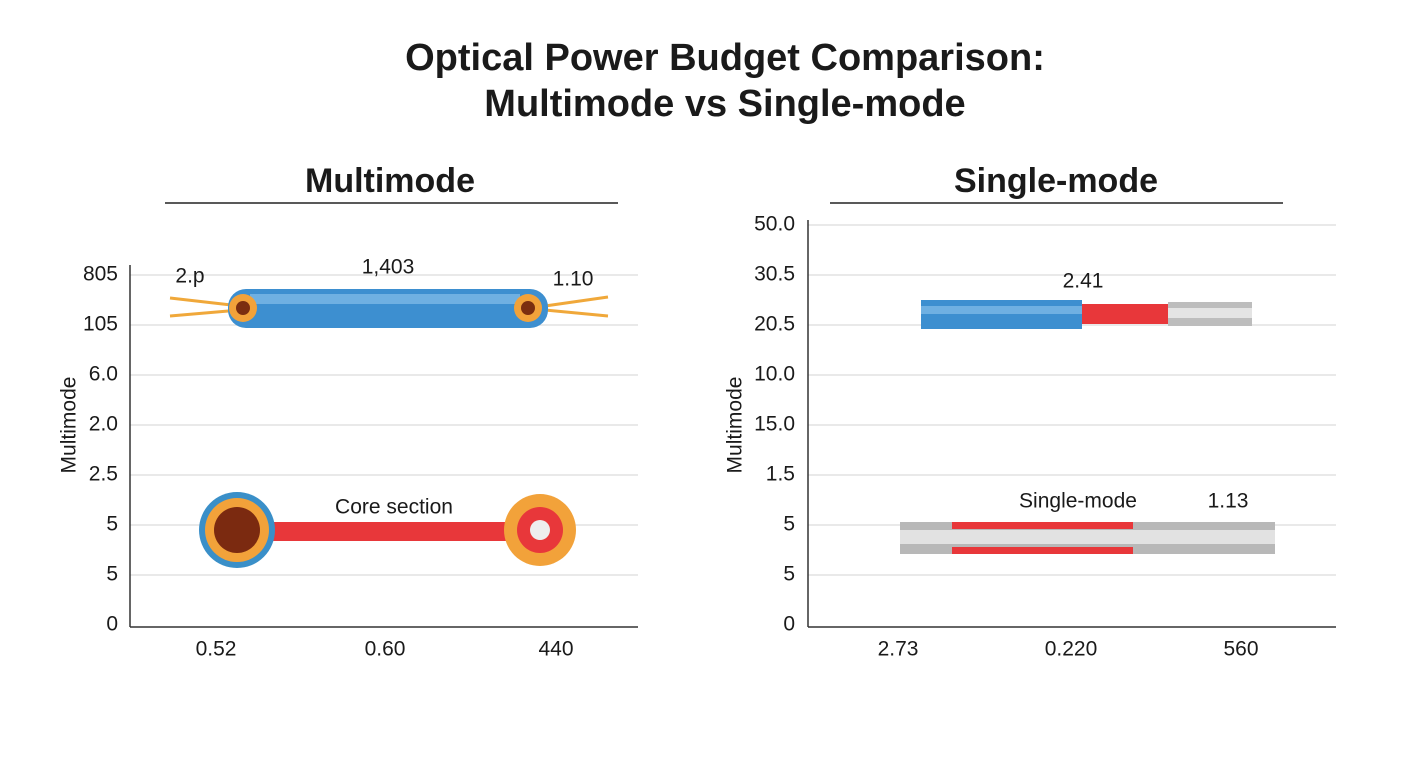  What do you see at coordinates (103, 474) in the screenshot?
I see `y-tick-label: 2.5` at bounding box center [103, 474].